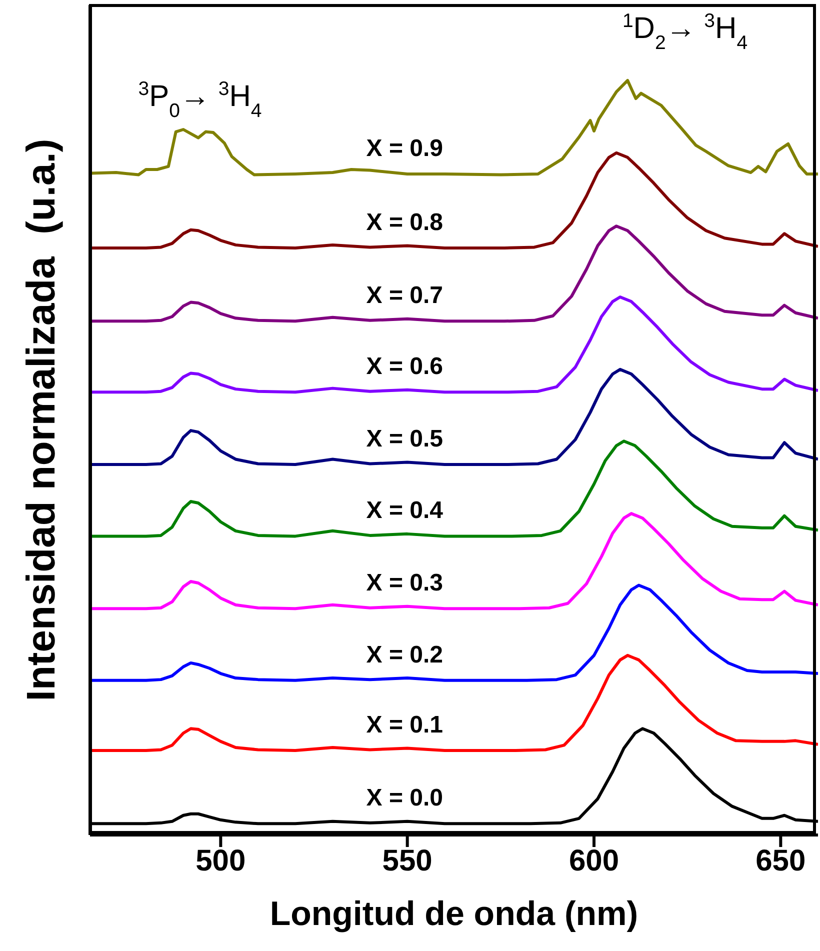 Image resolution: width=820 pixels, height=951 pixels. I want to click on series-label: X = 0.6, so click(405, 366).